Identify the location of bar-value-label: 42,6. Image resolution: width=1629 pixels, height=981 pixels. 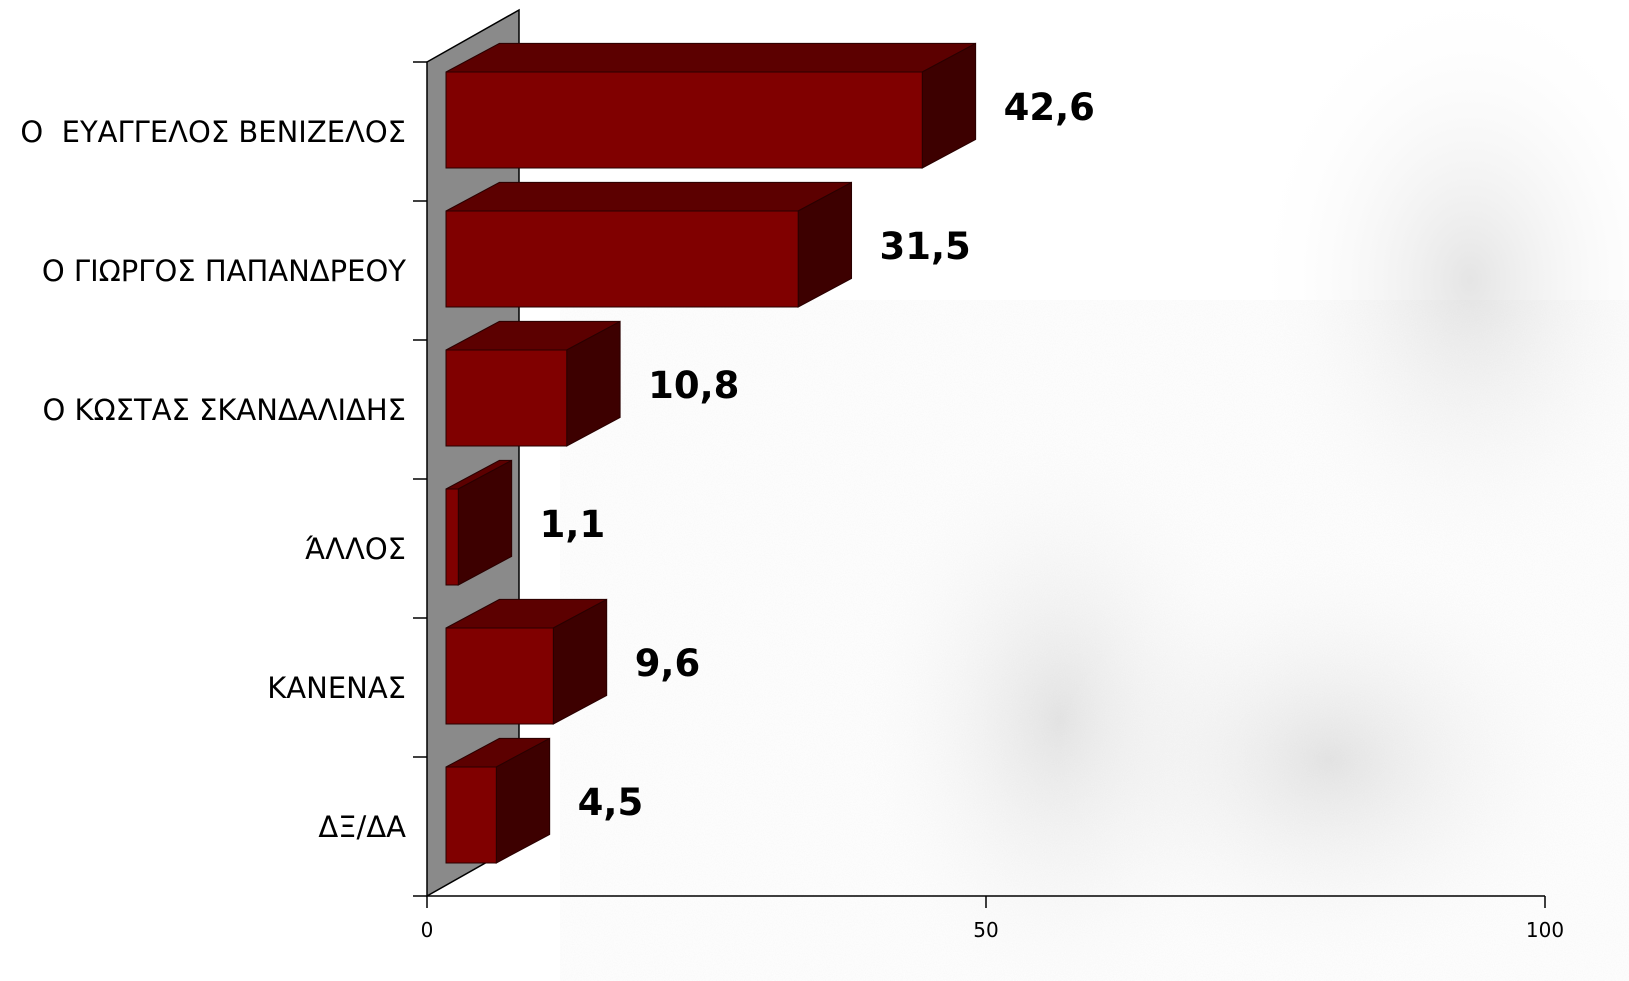
(1049, 107).